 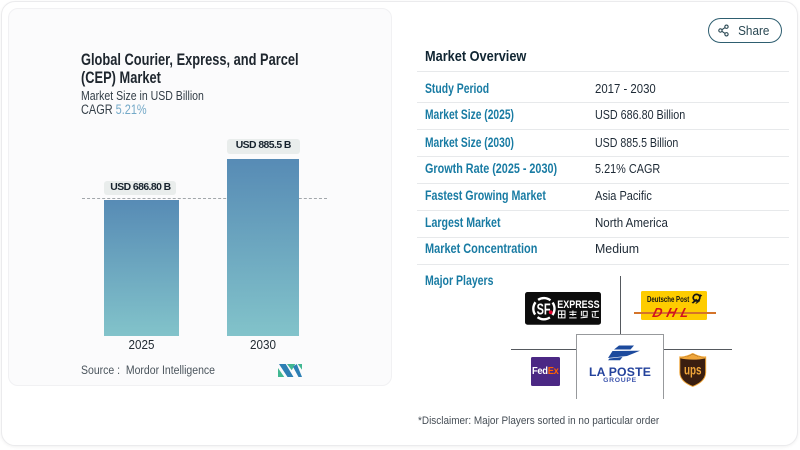 What do you see at coordinates (693, 369) in the screenshot?
I see `svg-text: ups` at bounding box center [693, 369].